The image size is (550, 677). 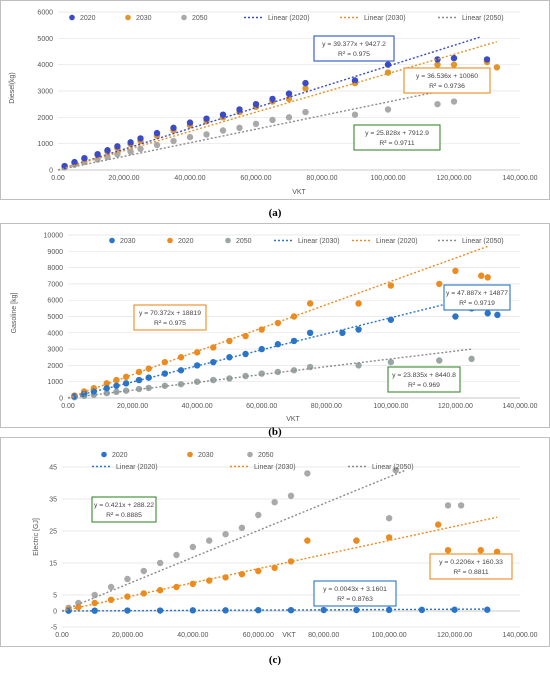 What do you see at coordinates (321, 178) in the screenshot?
I see `x-tick-label: 80,000.00` at bounding box center [321, 178].